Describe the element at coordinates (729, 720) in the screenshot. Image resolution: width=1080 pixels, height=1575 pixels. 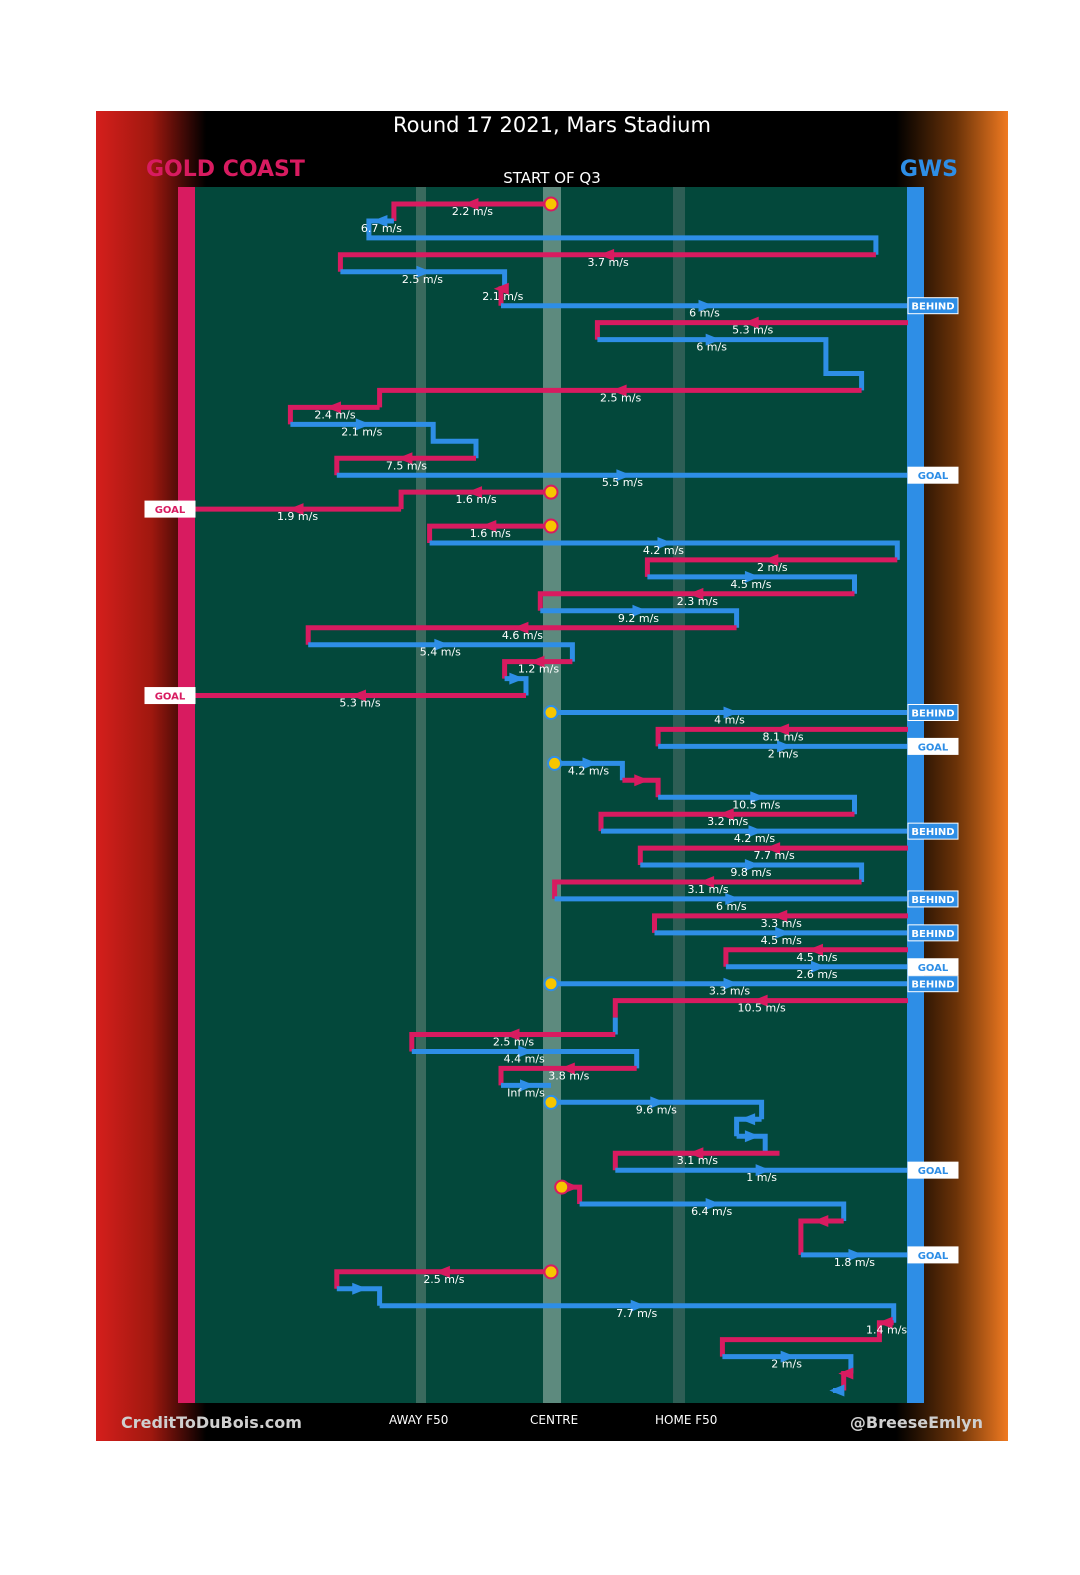
I see `speed-label: 4 m/s` at that location.